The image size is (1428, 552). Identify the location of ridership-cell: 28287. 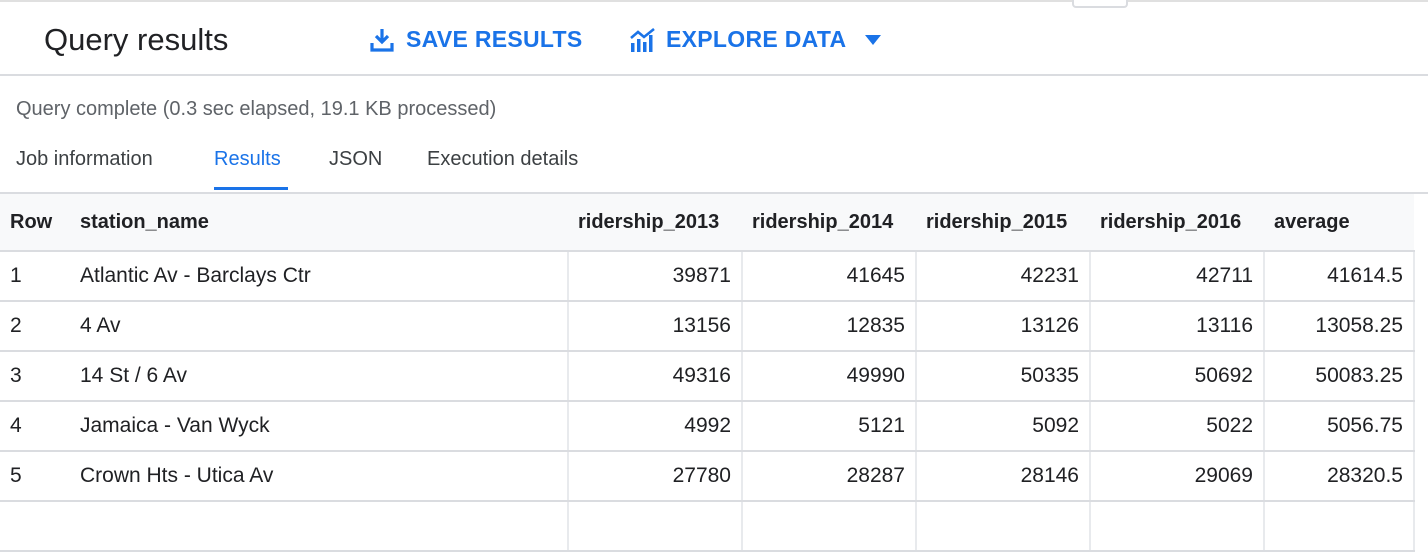
(829, 476).